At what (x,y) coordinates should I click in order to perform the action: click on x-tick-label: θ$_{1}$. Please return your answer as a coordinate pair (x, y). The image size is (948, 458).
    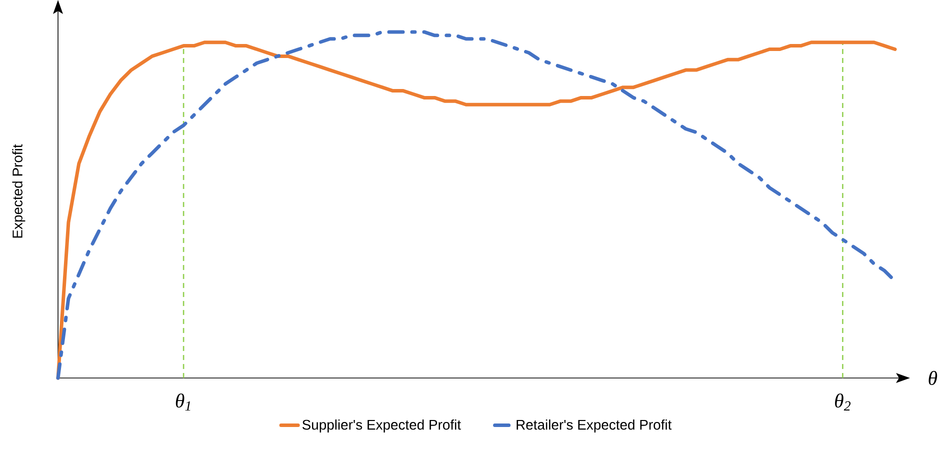
    Looking at the image, I should click on (183, 402).